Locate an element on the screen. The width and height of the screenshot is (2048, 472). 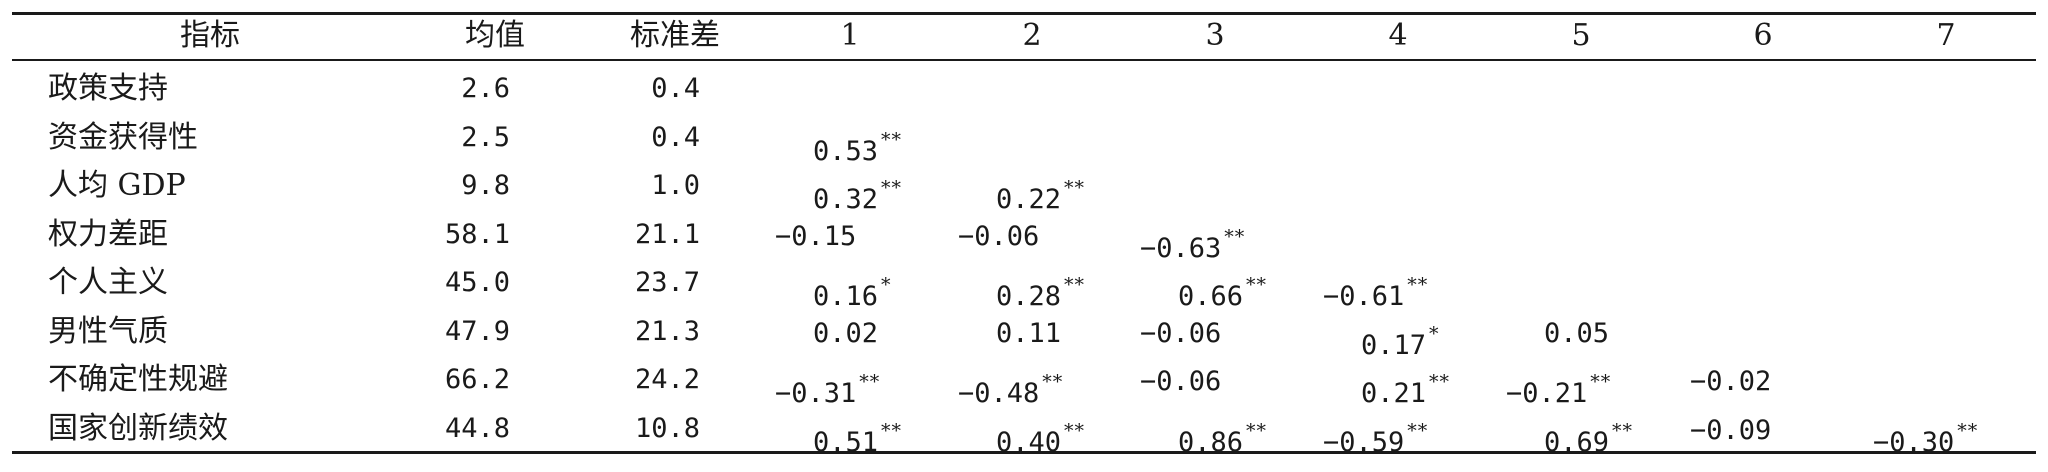
mean-cell: 58.1 is located at coordinates (477, 234).